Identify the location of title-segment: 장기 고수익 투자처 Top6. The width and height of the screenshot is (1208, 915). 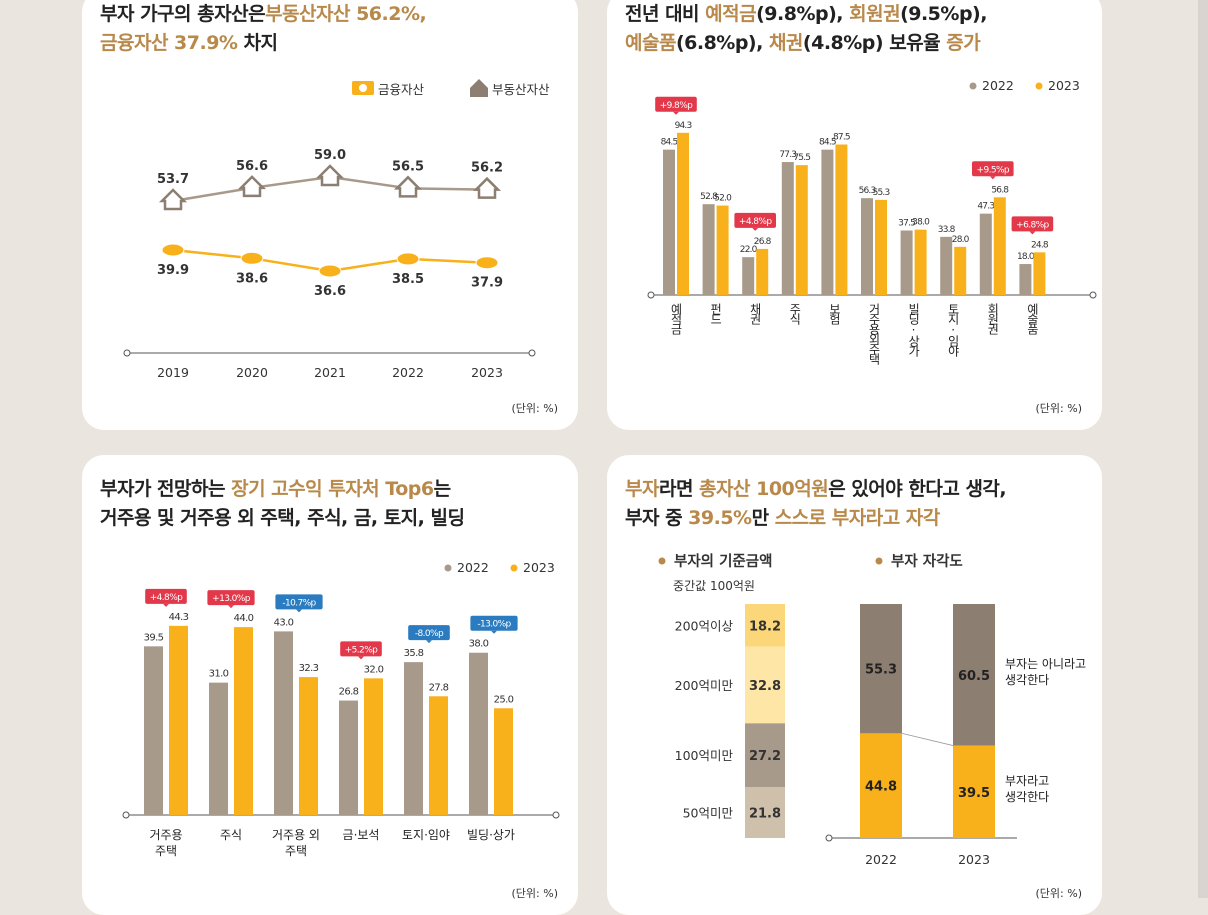
(332, 489).